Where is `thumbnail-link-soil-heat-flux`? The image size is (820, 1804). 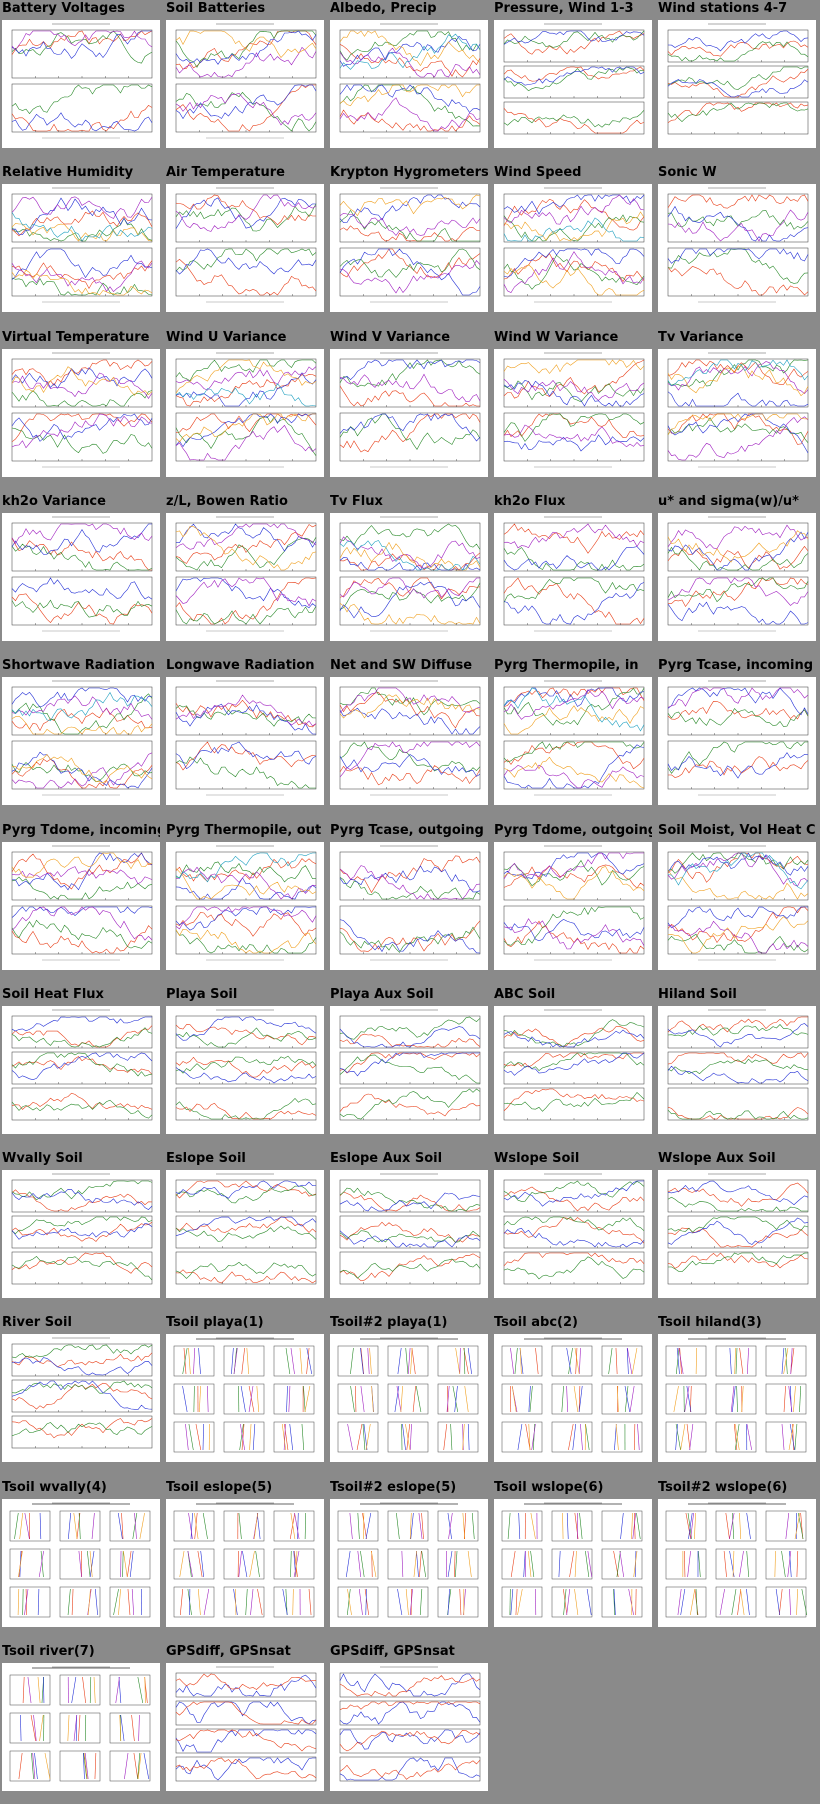
thumbnail-link-soil-heat-flux is located at coordinates (81, 1070).